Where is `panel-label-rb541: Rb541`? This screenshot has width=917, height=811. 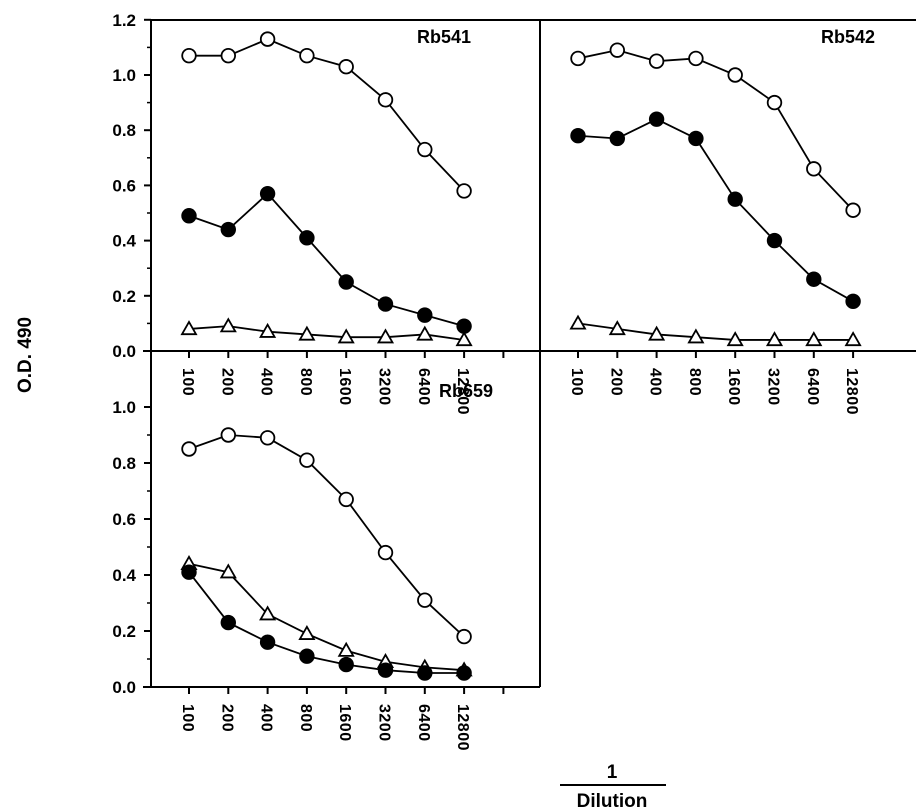 panel-label-rb541: Rb541 is located at coordinates (444, 37).